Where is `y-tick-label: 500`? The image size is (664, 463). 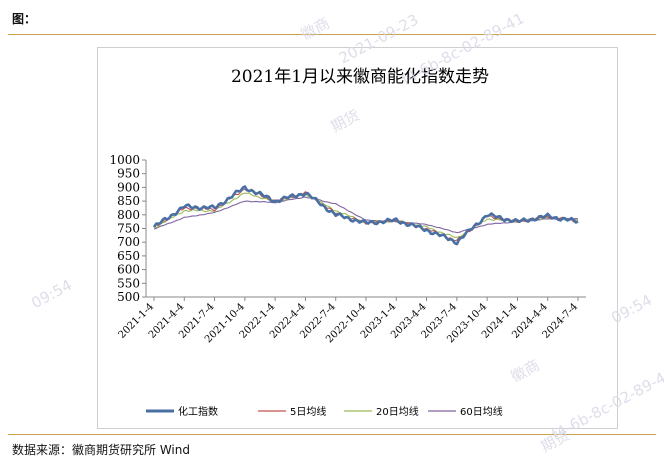 y-tick-label: 500 is located at coordinates (128, 297).